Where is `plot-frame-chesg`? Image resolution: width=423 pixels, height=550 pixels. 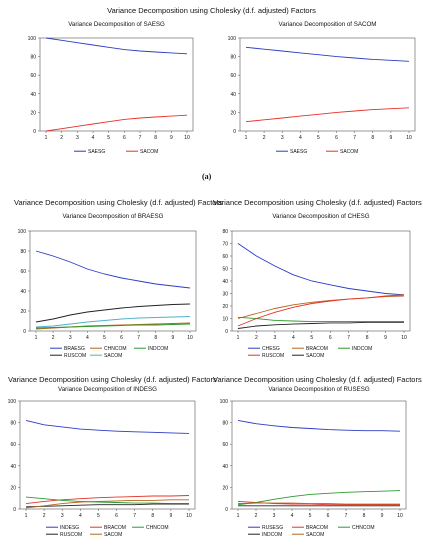
plot-frame-chesg is located at coordinates (321, 281).